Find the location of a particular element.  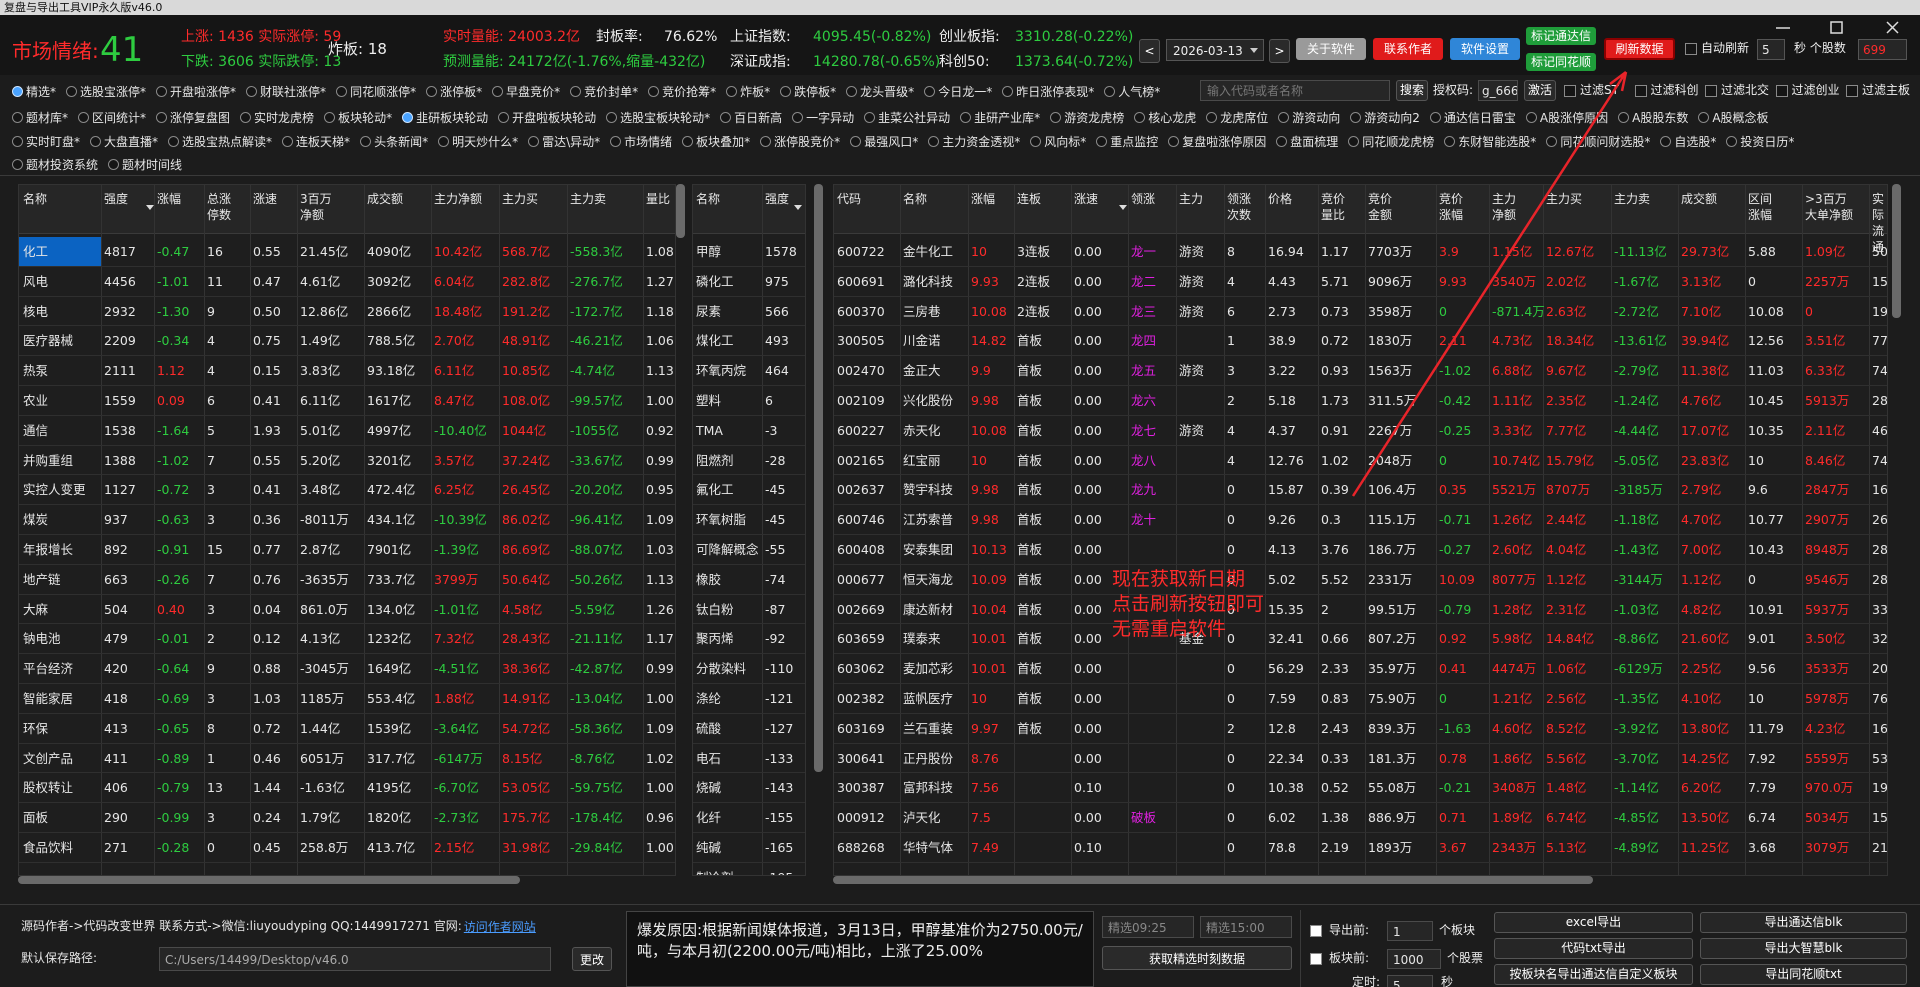

column-header: 竞价 涨幅 is located at coordinates (1451, 207).